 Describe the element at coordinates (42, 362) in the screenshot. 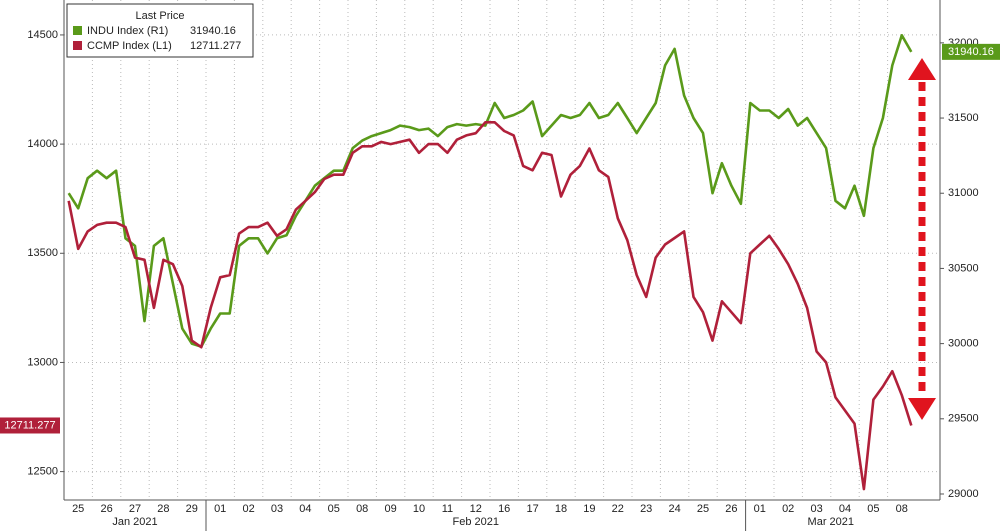

I see `y-tick-label: 13000` at that location.